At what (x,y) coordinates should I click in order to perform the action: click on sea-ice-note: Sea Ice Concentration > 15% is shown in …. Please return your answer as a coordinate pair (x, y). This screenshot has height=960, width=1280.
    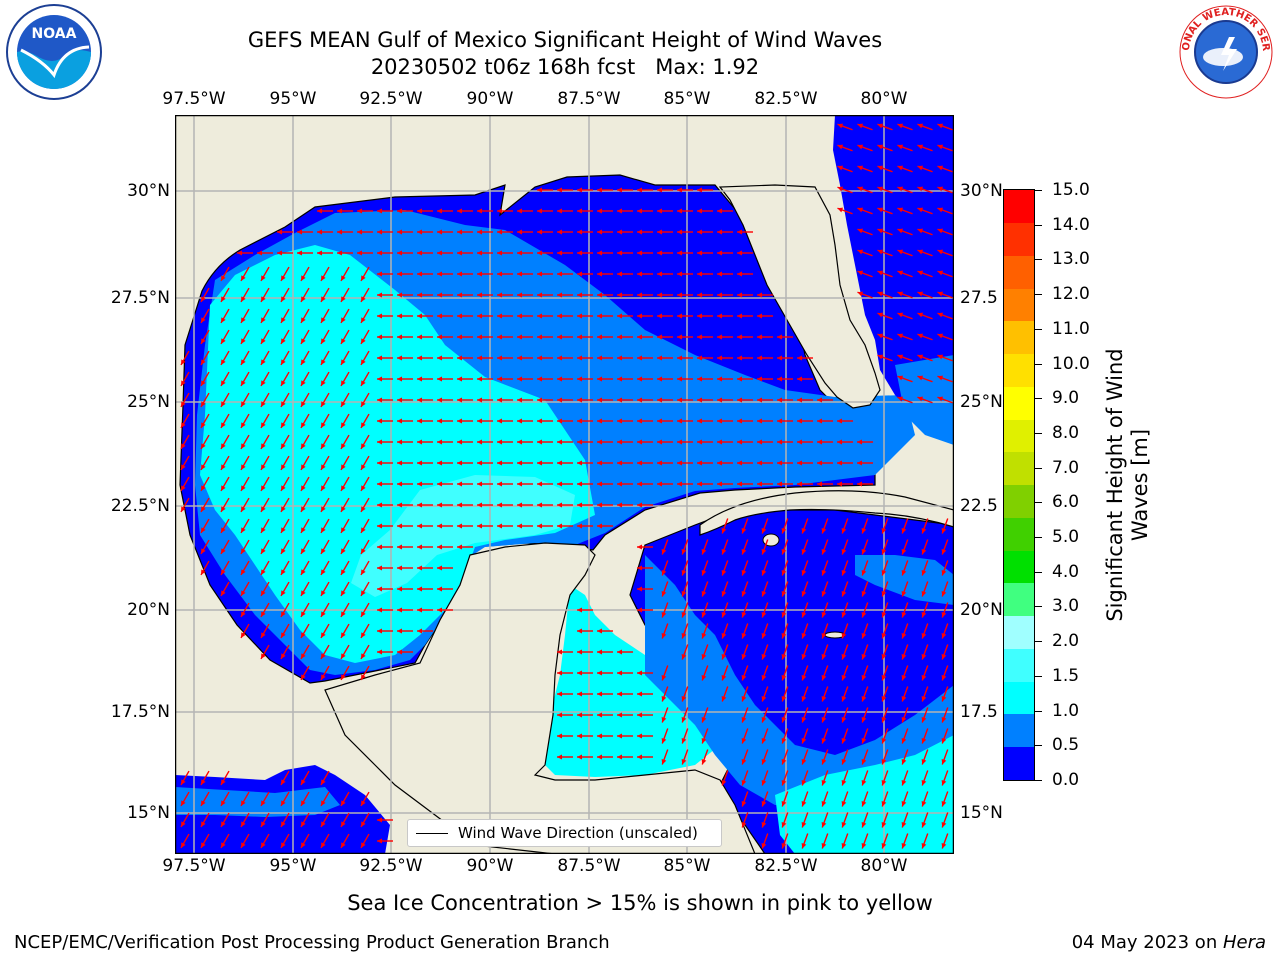
    Looking at the image, I should click on (640, 903).